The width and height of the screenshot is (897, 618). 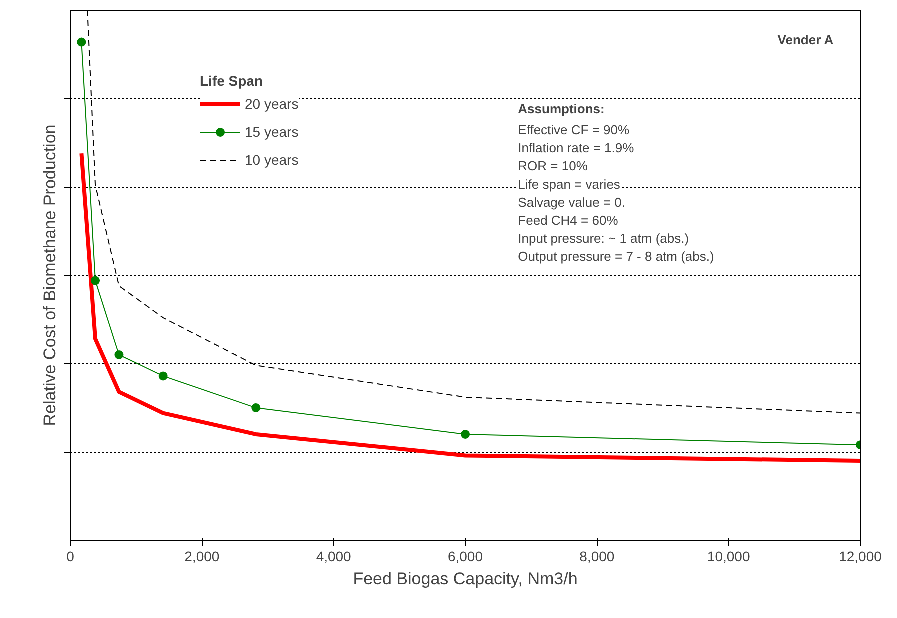 What do you see at coordinates (465, 579) in the screenshot?
I see `x-axis-title: Feed Biogas Capacity, Nm3/h` at bounding box center [465, 579].